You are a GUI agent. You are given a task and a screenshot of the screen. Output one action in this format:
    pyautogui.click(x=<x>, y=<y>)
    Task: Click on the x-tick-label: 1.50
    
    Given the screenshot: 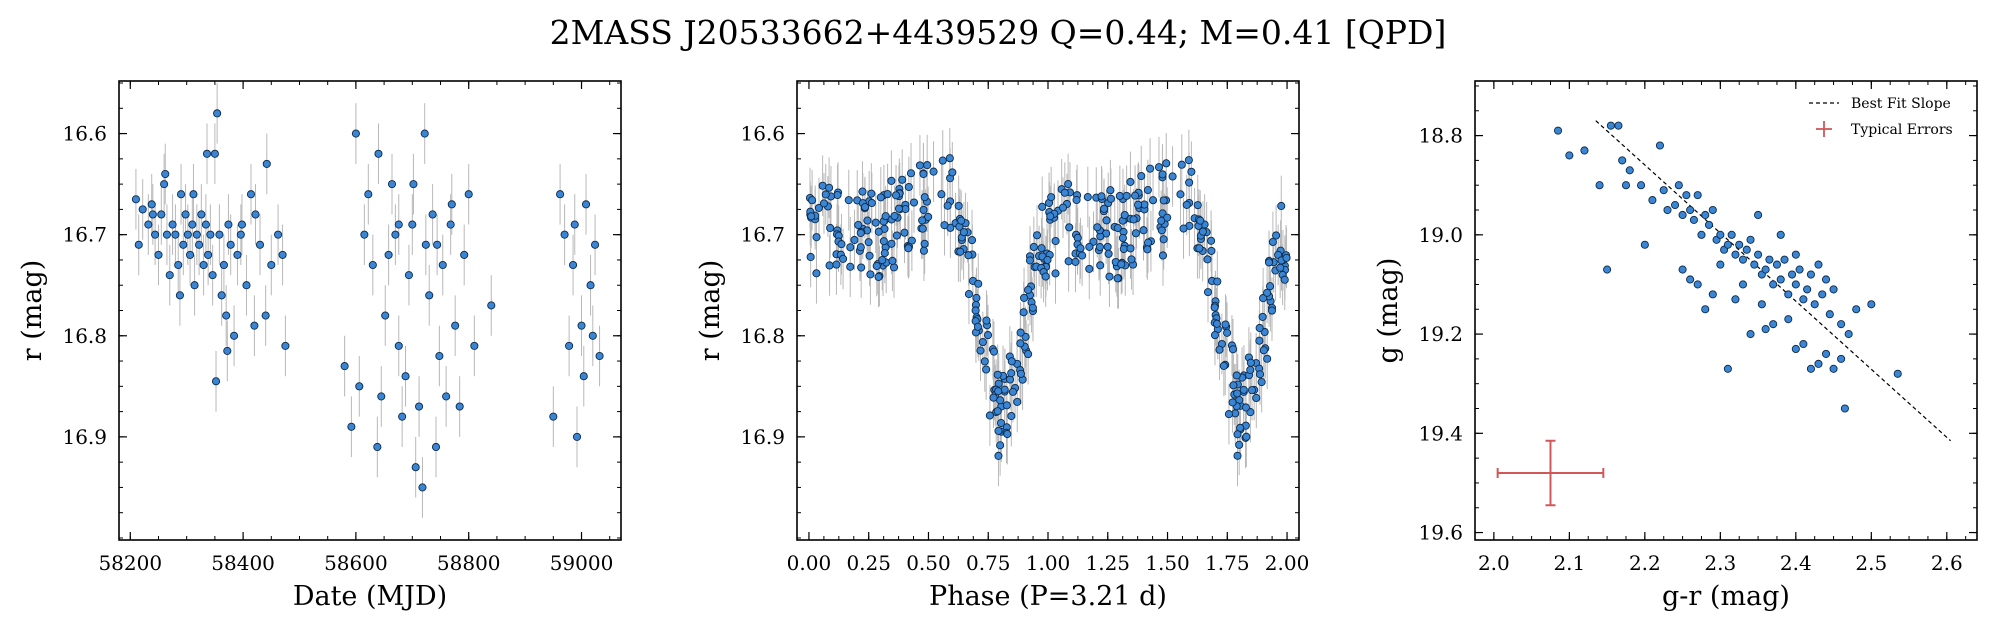 What is the action you would take?
    pyautogui.click(x=1167, y=563)
    